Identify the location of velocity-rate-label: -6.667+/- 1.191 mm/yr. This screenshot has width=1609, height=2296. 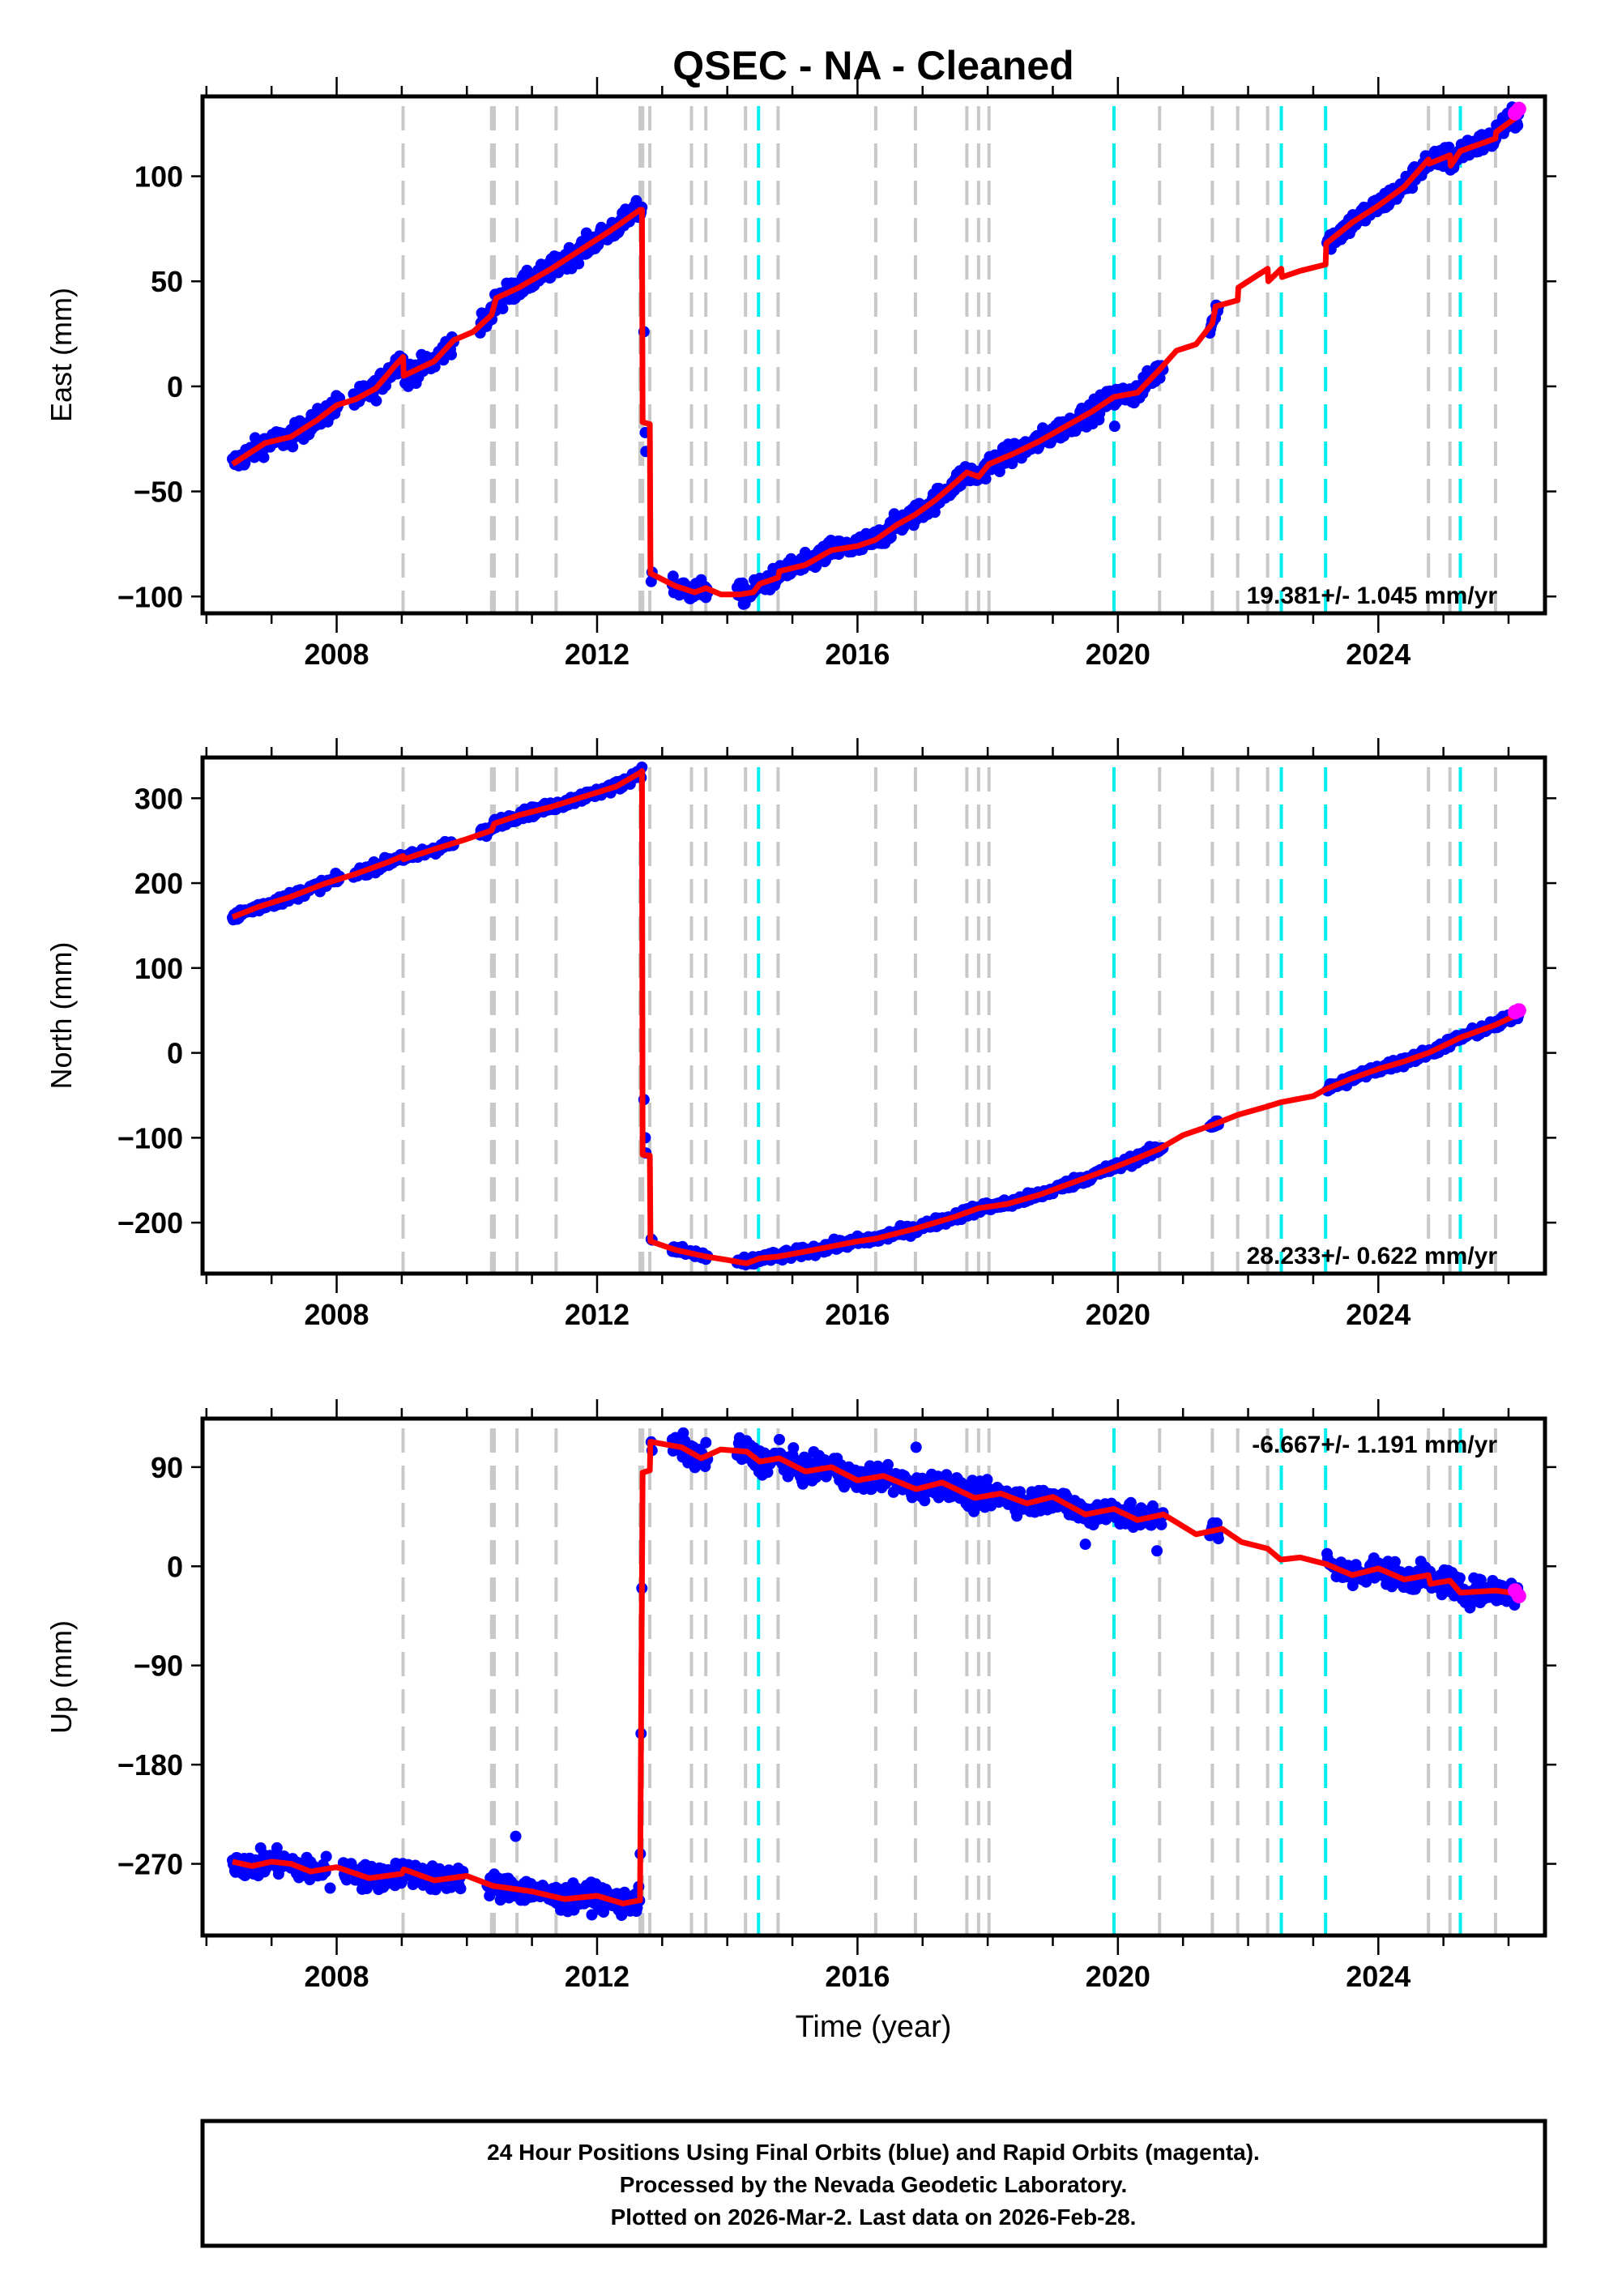
(1374, 1445).